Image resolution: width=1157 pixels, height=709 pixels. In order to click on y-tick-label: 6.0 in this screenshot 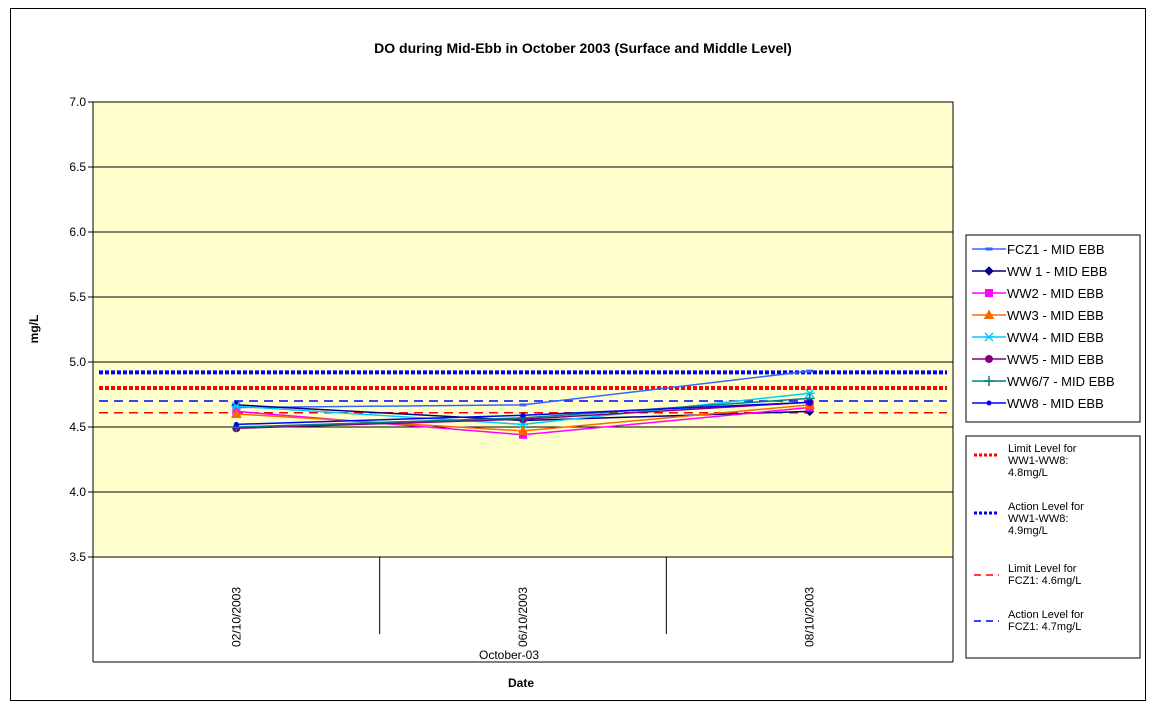, I will do `click(77, 232)`.